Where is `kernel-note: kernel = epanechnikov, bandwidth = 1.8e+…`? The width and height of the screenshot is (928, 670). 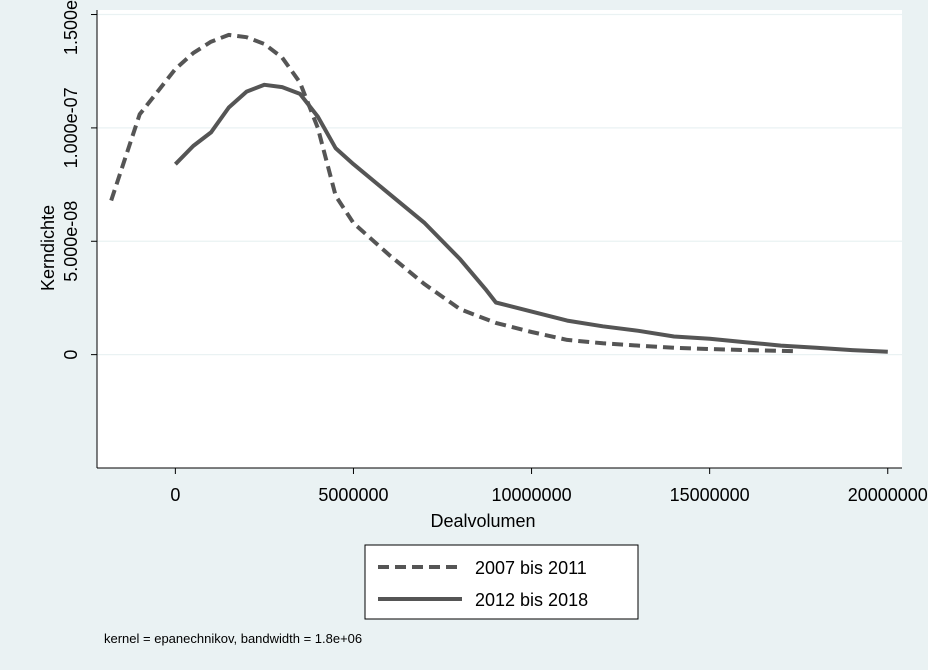
kernel-note: kernel = epanechnikov, bandwidth = 1.8e+… is located at coordinates (233, 638).